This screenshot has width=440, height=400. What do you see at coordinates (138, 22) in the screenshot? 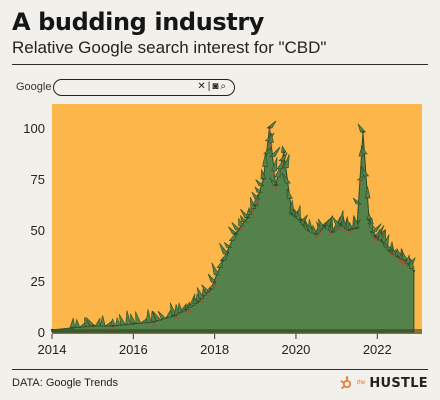
I see `chart-title: A budding industry` at bounding box center [138, 22].